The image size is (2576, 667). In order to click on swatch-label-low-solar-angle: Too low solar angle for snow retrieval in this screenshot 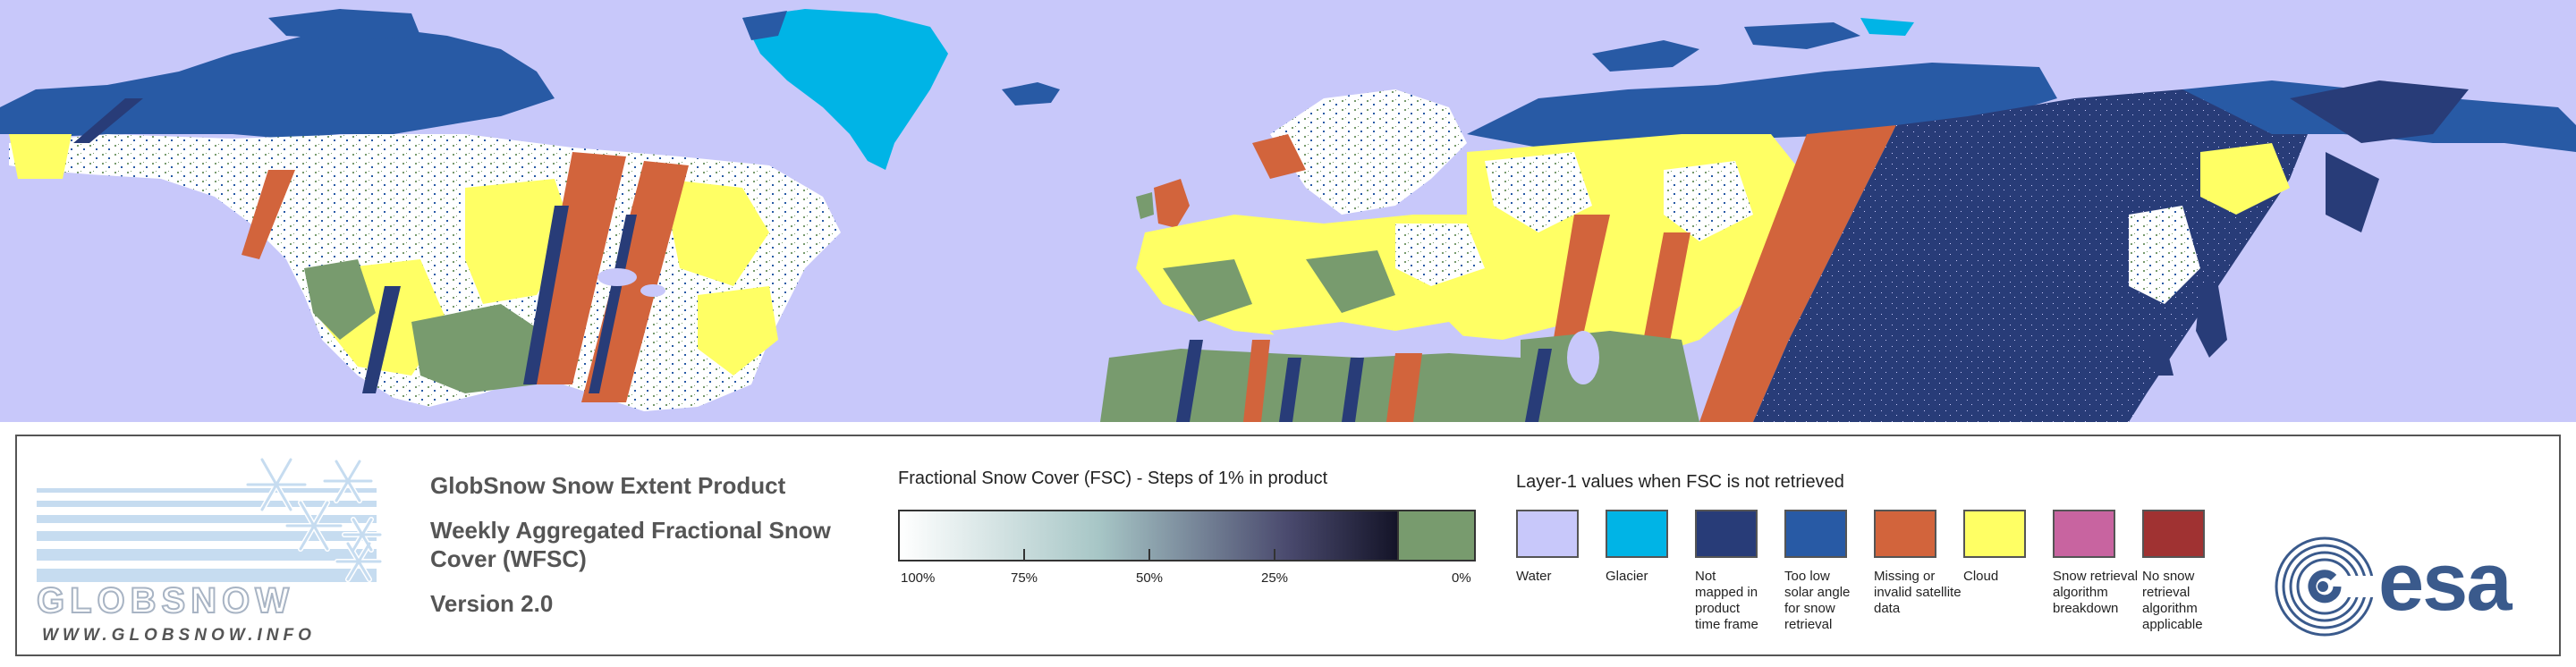, I will do `click(1817, 601)`.